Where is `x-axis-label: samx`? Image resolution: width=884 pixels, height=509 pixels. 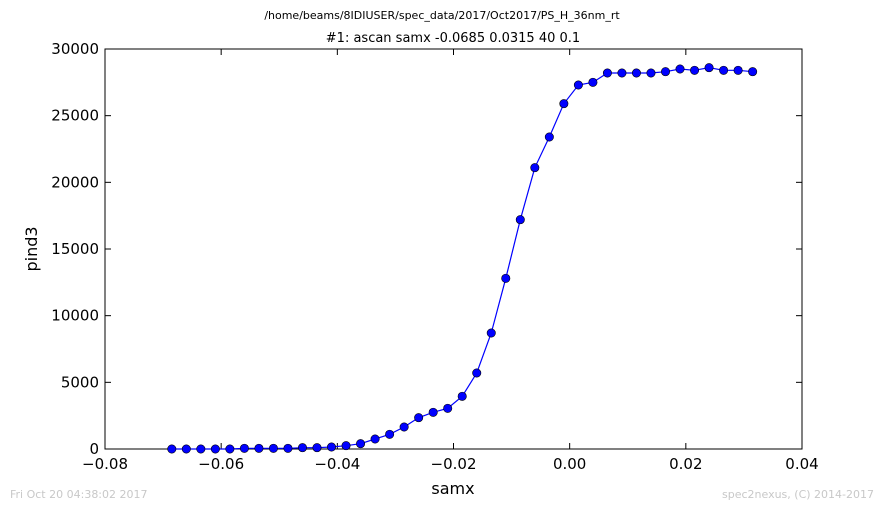
x-axis-label: samx is located at coordinates (452, 488).